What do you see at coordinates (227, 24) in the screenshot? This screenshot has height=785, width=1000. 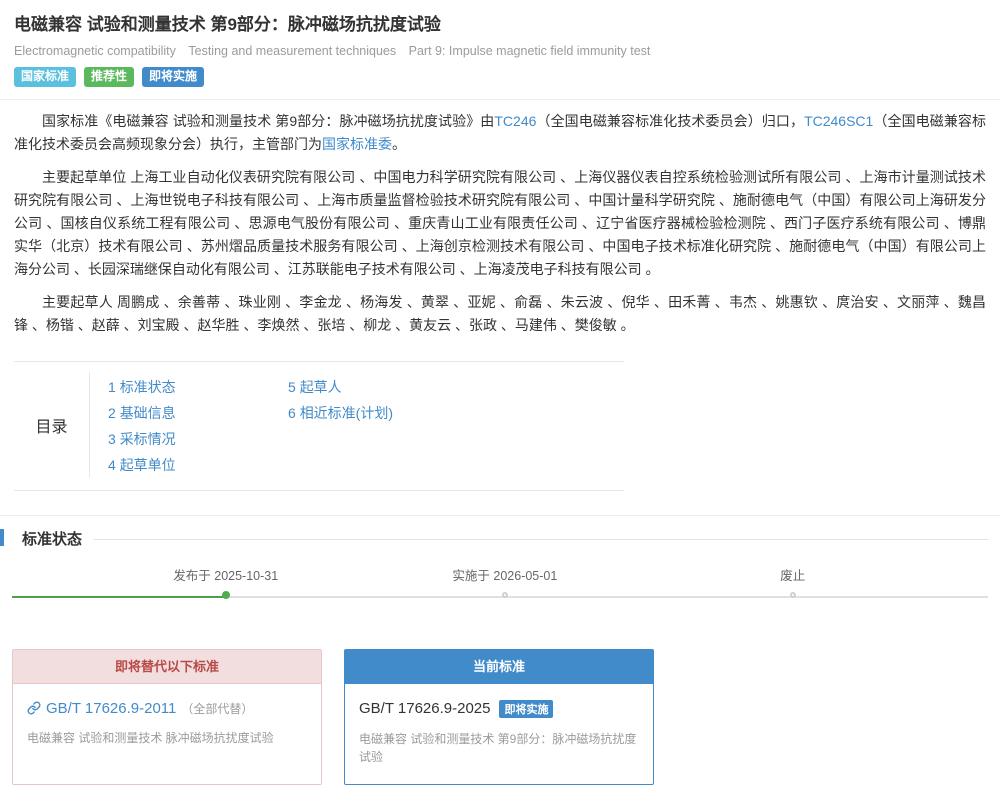 I see `page-title: 电磁兼容 试验和测量技术 第9部分：脉冲磁场抗扰度试验` at bounding box center [227, 24].